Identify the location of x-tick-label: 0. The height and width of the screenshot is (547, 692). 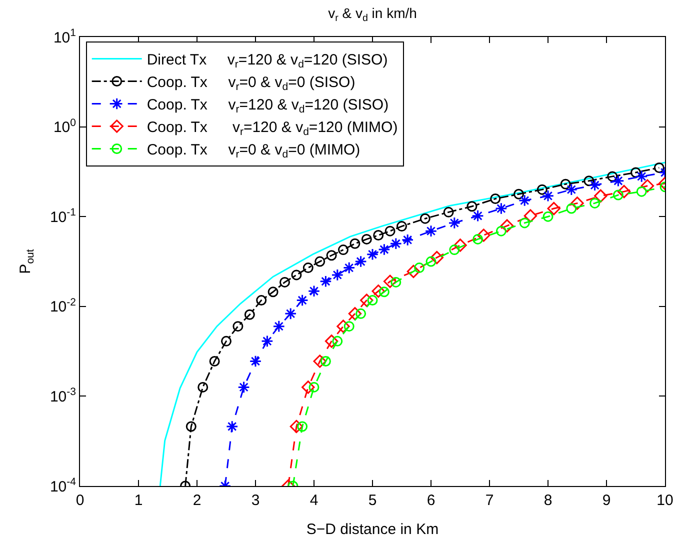
(80, 500).